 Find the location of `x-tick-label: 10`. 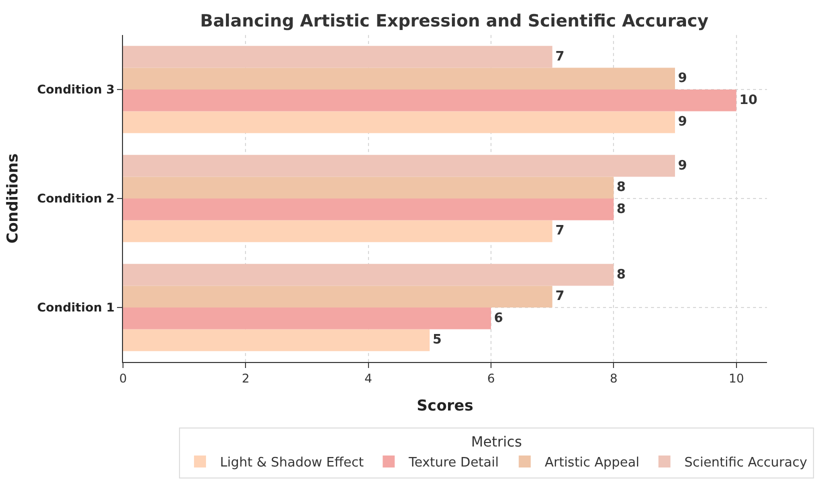

x-tick-label: 10 is located at coordinates (736, 378).